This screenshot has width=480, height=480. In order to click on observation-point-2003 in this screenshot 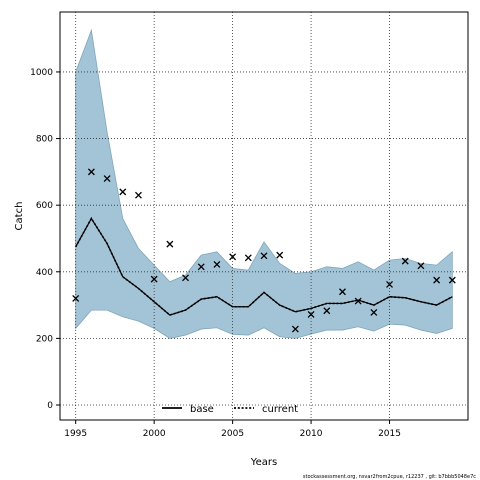, I will do `click(201, 267)`.